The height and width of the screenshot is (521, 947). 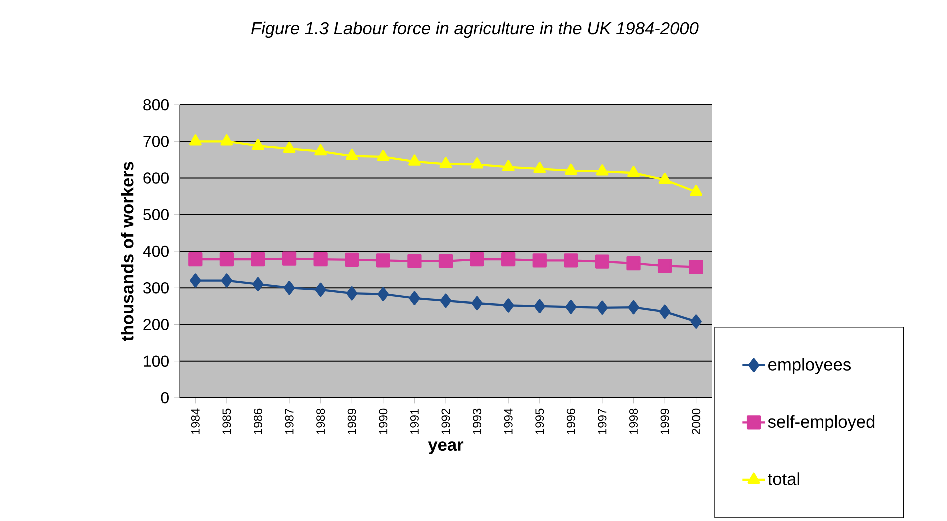 I want to click on x-tick-label: 1999, so click(x=665, y=421).